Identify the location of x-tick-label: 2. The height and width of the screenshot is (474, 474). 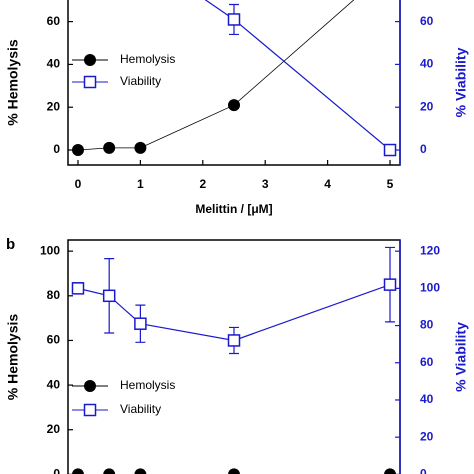
(202, 184).